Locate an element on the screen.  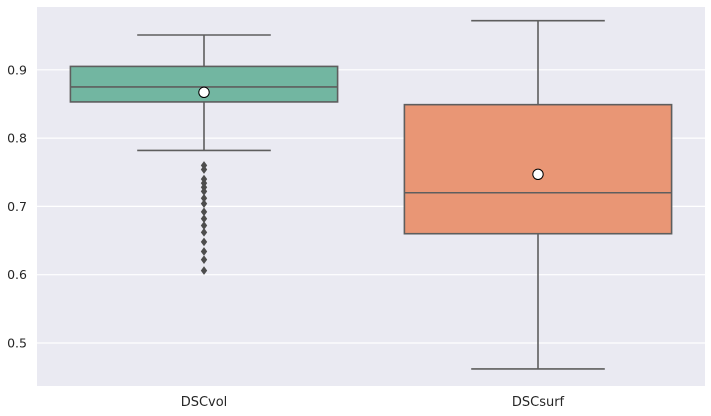
y-tick-label: 0.8 is located at coordinates (17, 138).